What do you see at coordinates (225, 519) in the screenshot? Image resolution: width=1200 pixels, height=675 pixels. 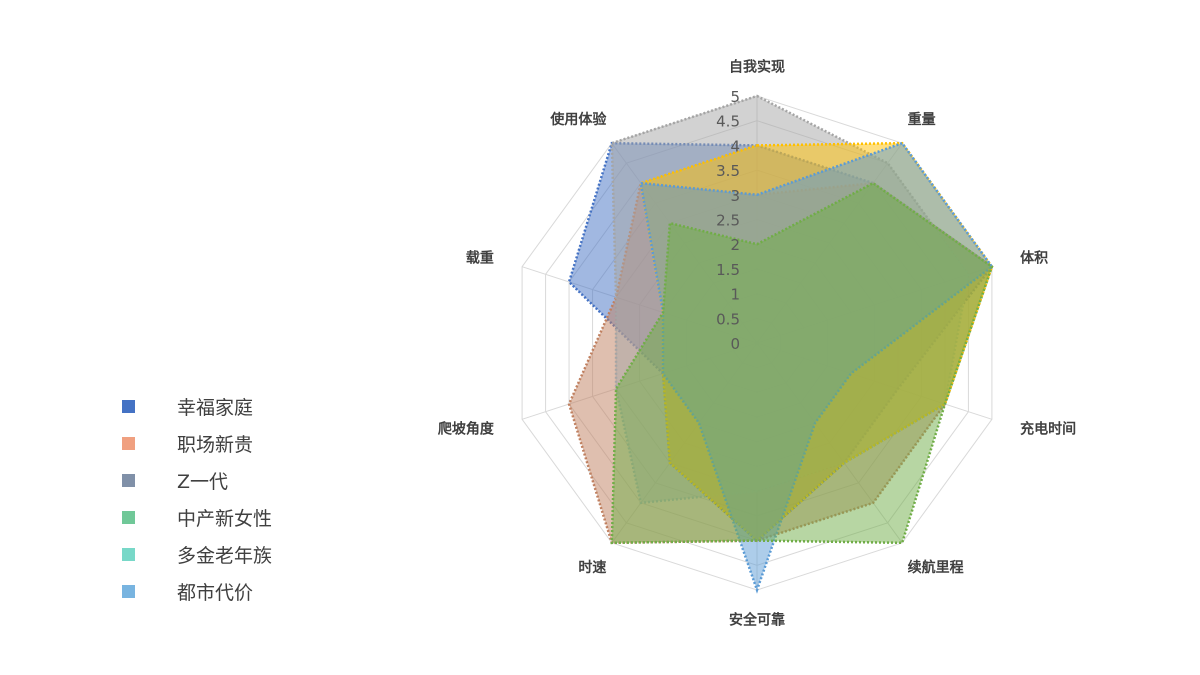 I see `legend-label: 中产新女性` at bounding box center [225, 519].